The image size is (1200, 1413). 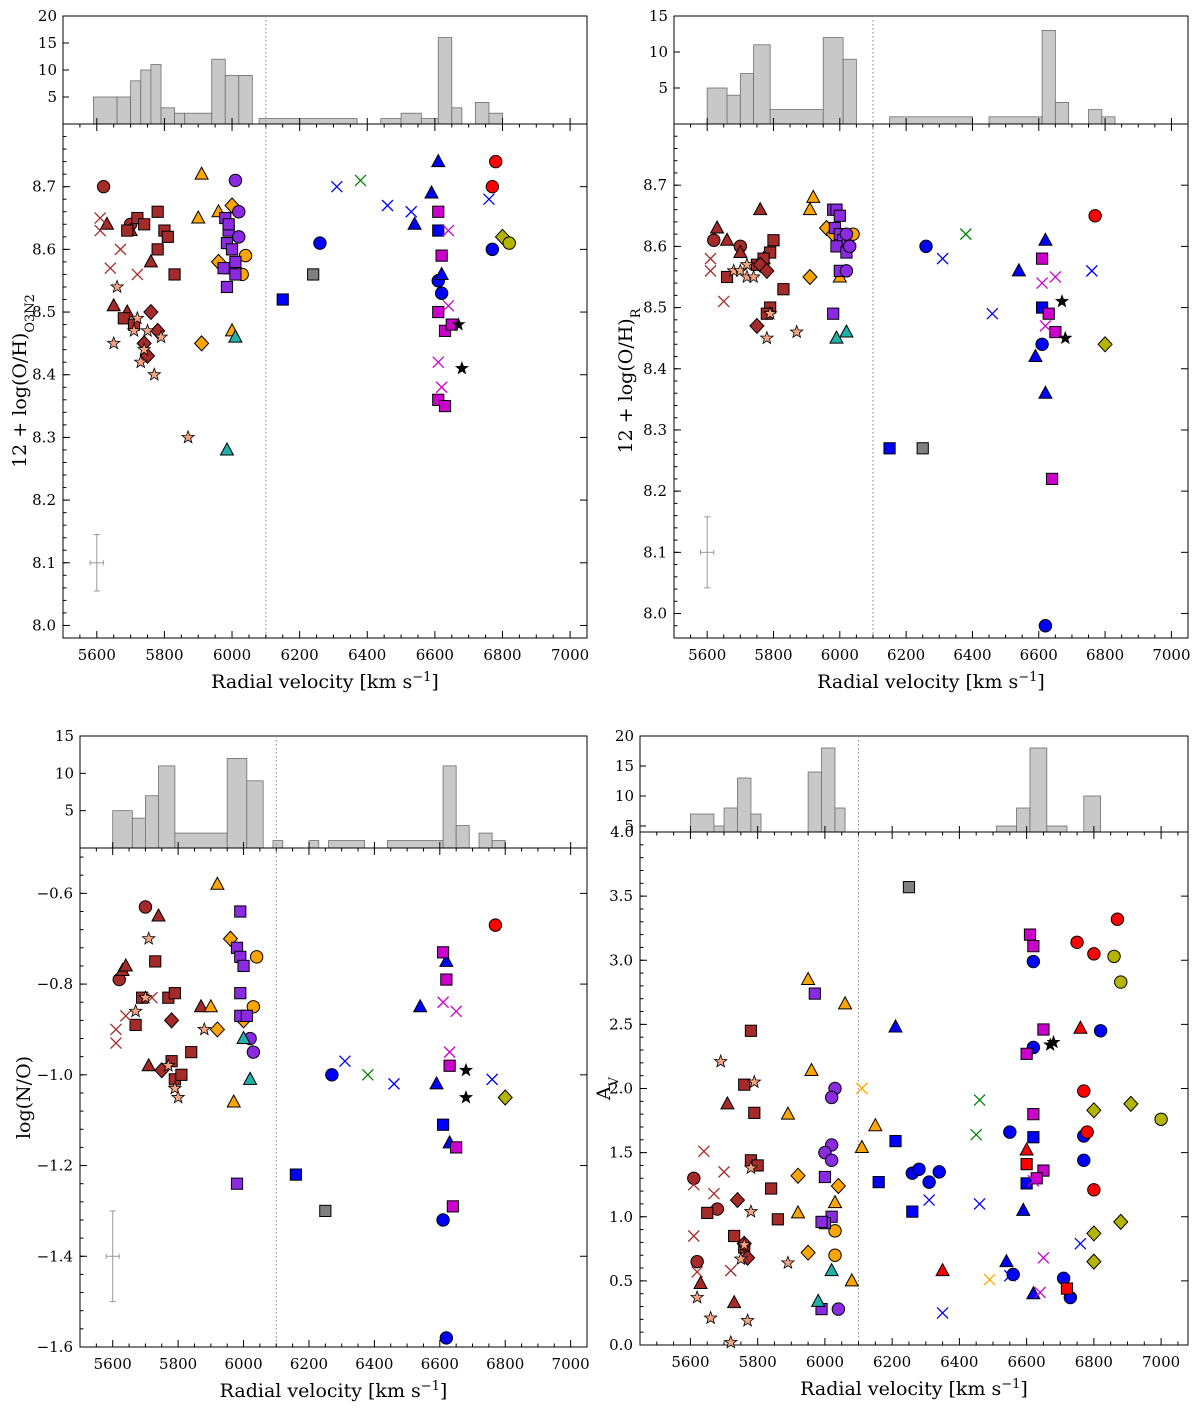 What do you see at coordinates (1027, 1362) in the screenshot?
I see `x-tick-label: 6600` at bounding box center [1027, 1362].